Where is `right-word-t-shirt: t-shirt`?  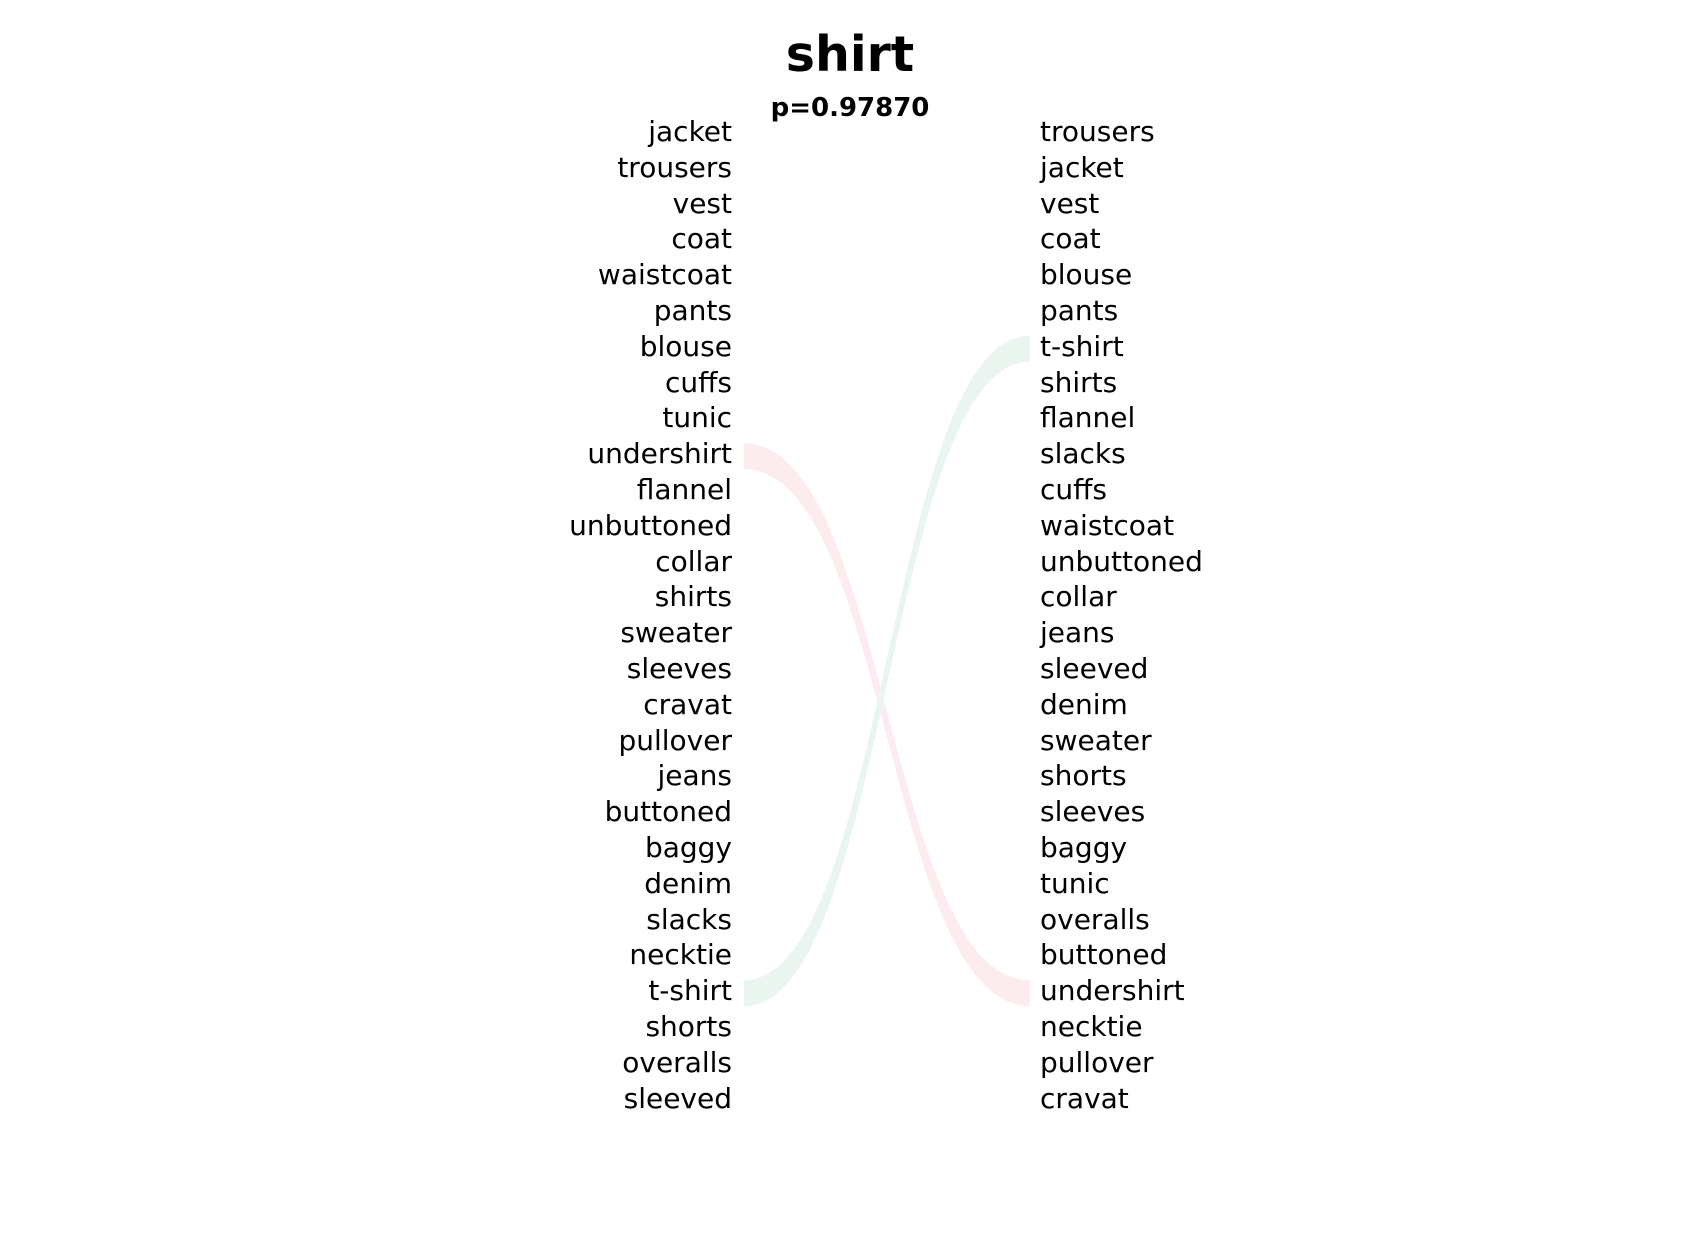 right-word-t-shirt: t-shirt is located at coordinates (1082, 346).